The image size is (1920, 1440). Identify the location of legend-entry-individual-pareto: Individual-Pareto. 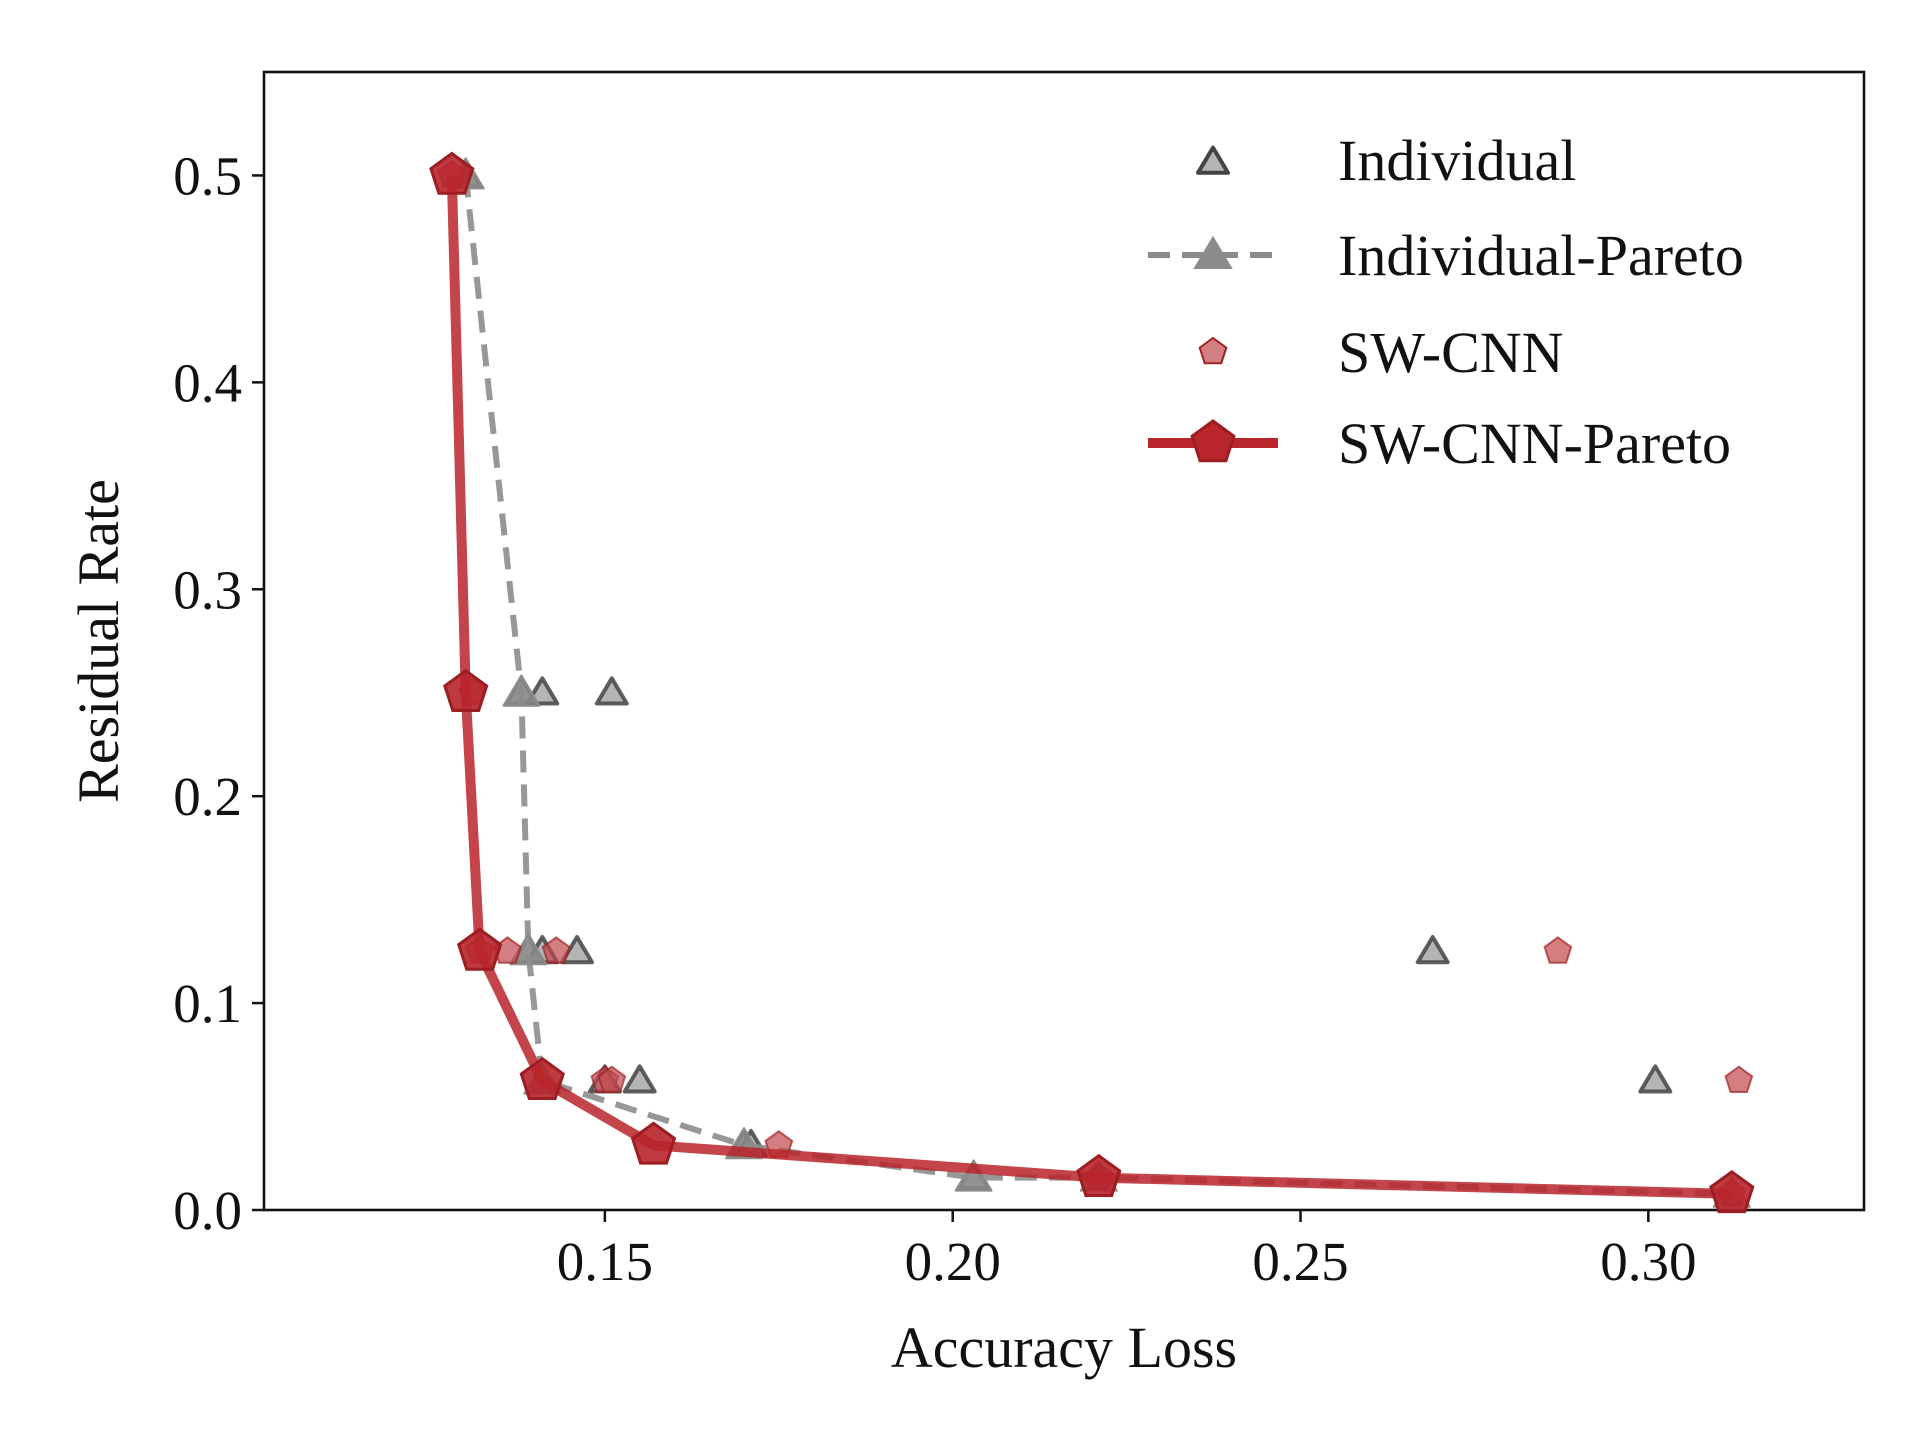
(1446, 255).